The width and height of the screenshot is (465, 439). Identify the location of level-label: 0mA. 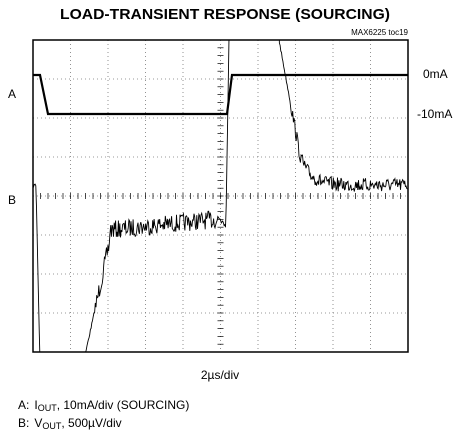
(435, 74).